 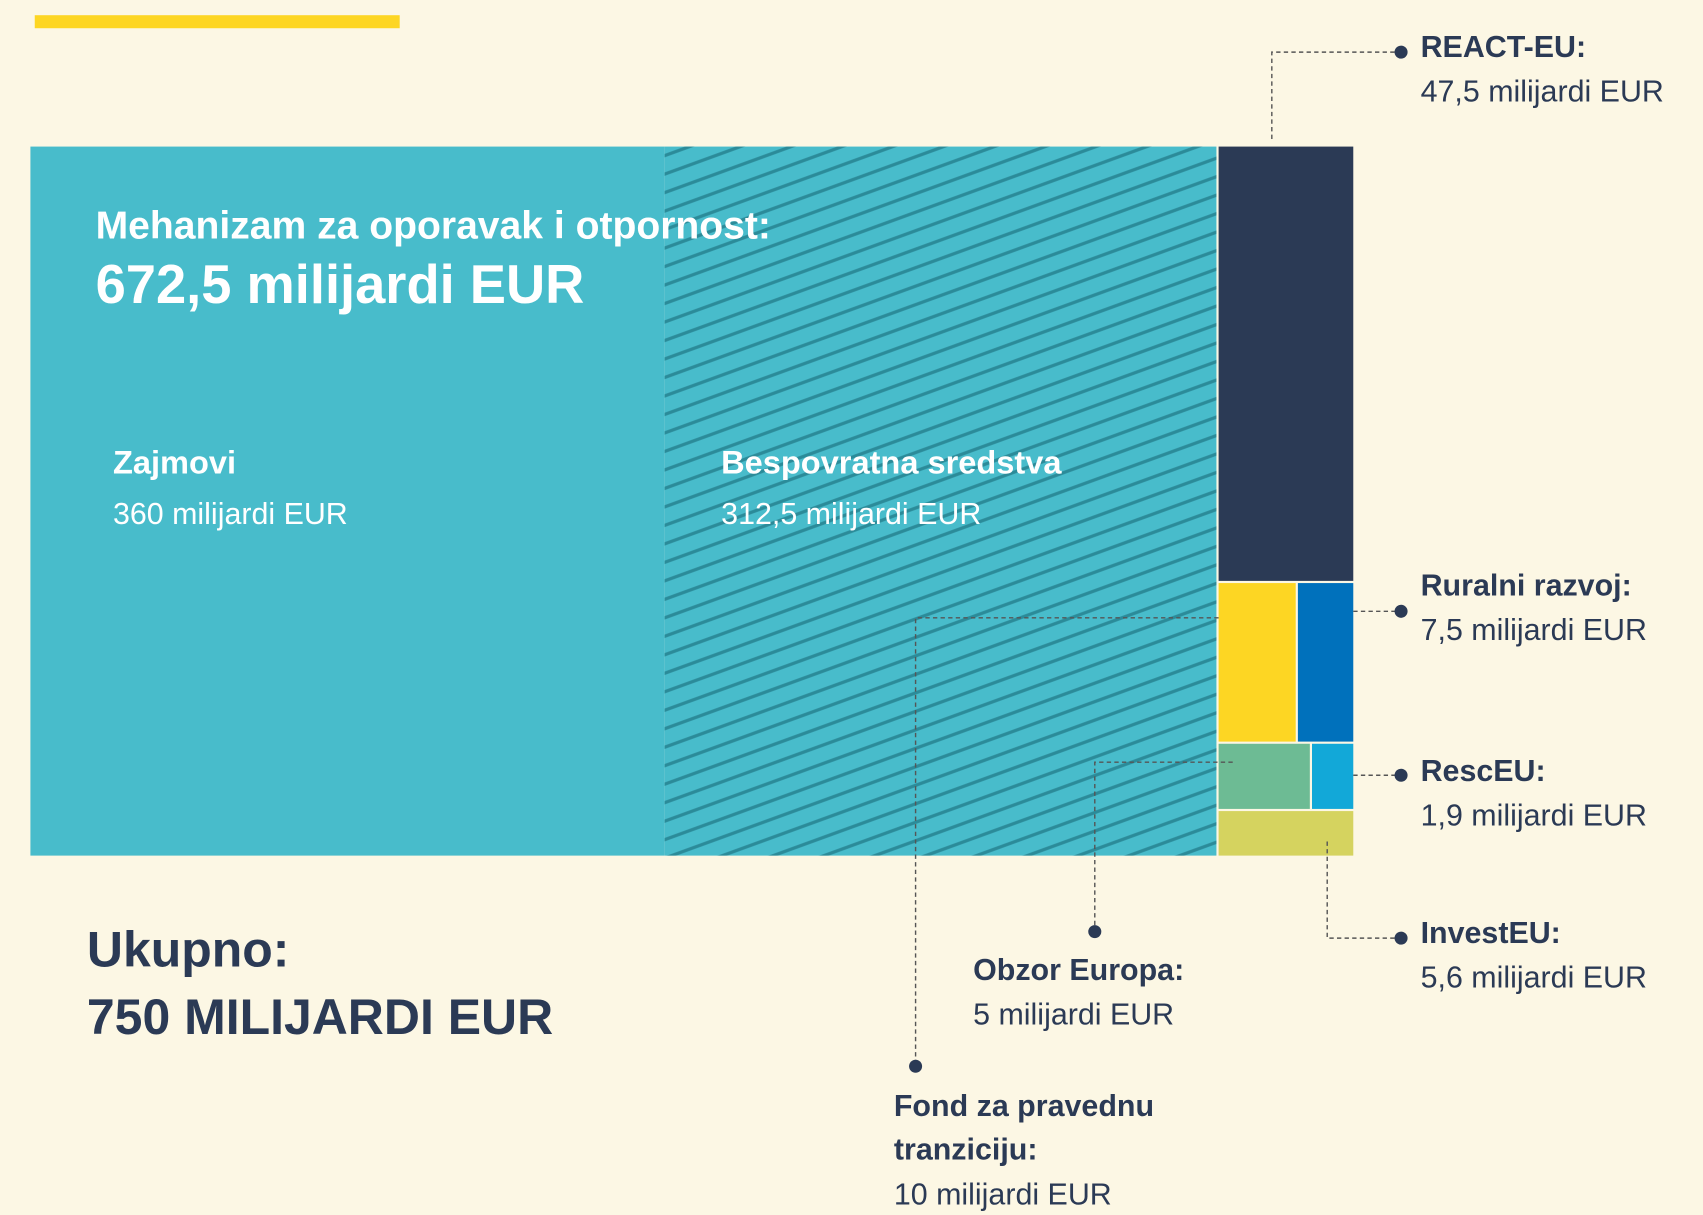 I want to click on part-value: 360 milijardi EUR, so click(x=230, y=514).